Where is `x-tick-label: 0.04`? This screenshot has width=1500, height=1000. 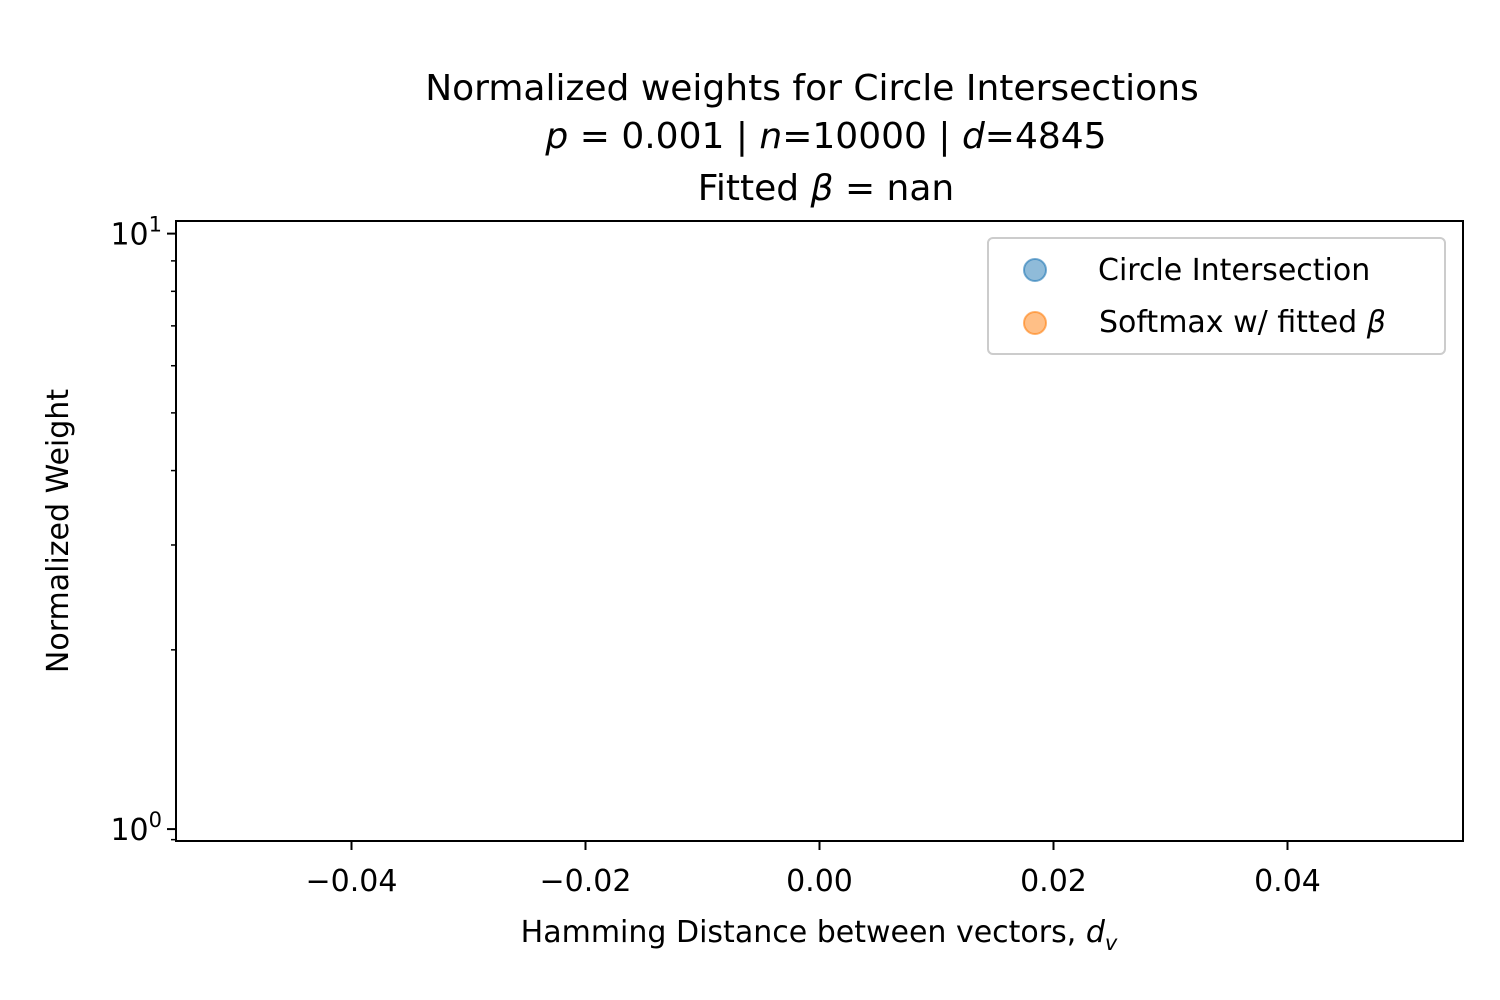
x-tick-label: 0.04 is located at coordinates (1287, 881).